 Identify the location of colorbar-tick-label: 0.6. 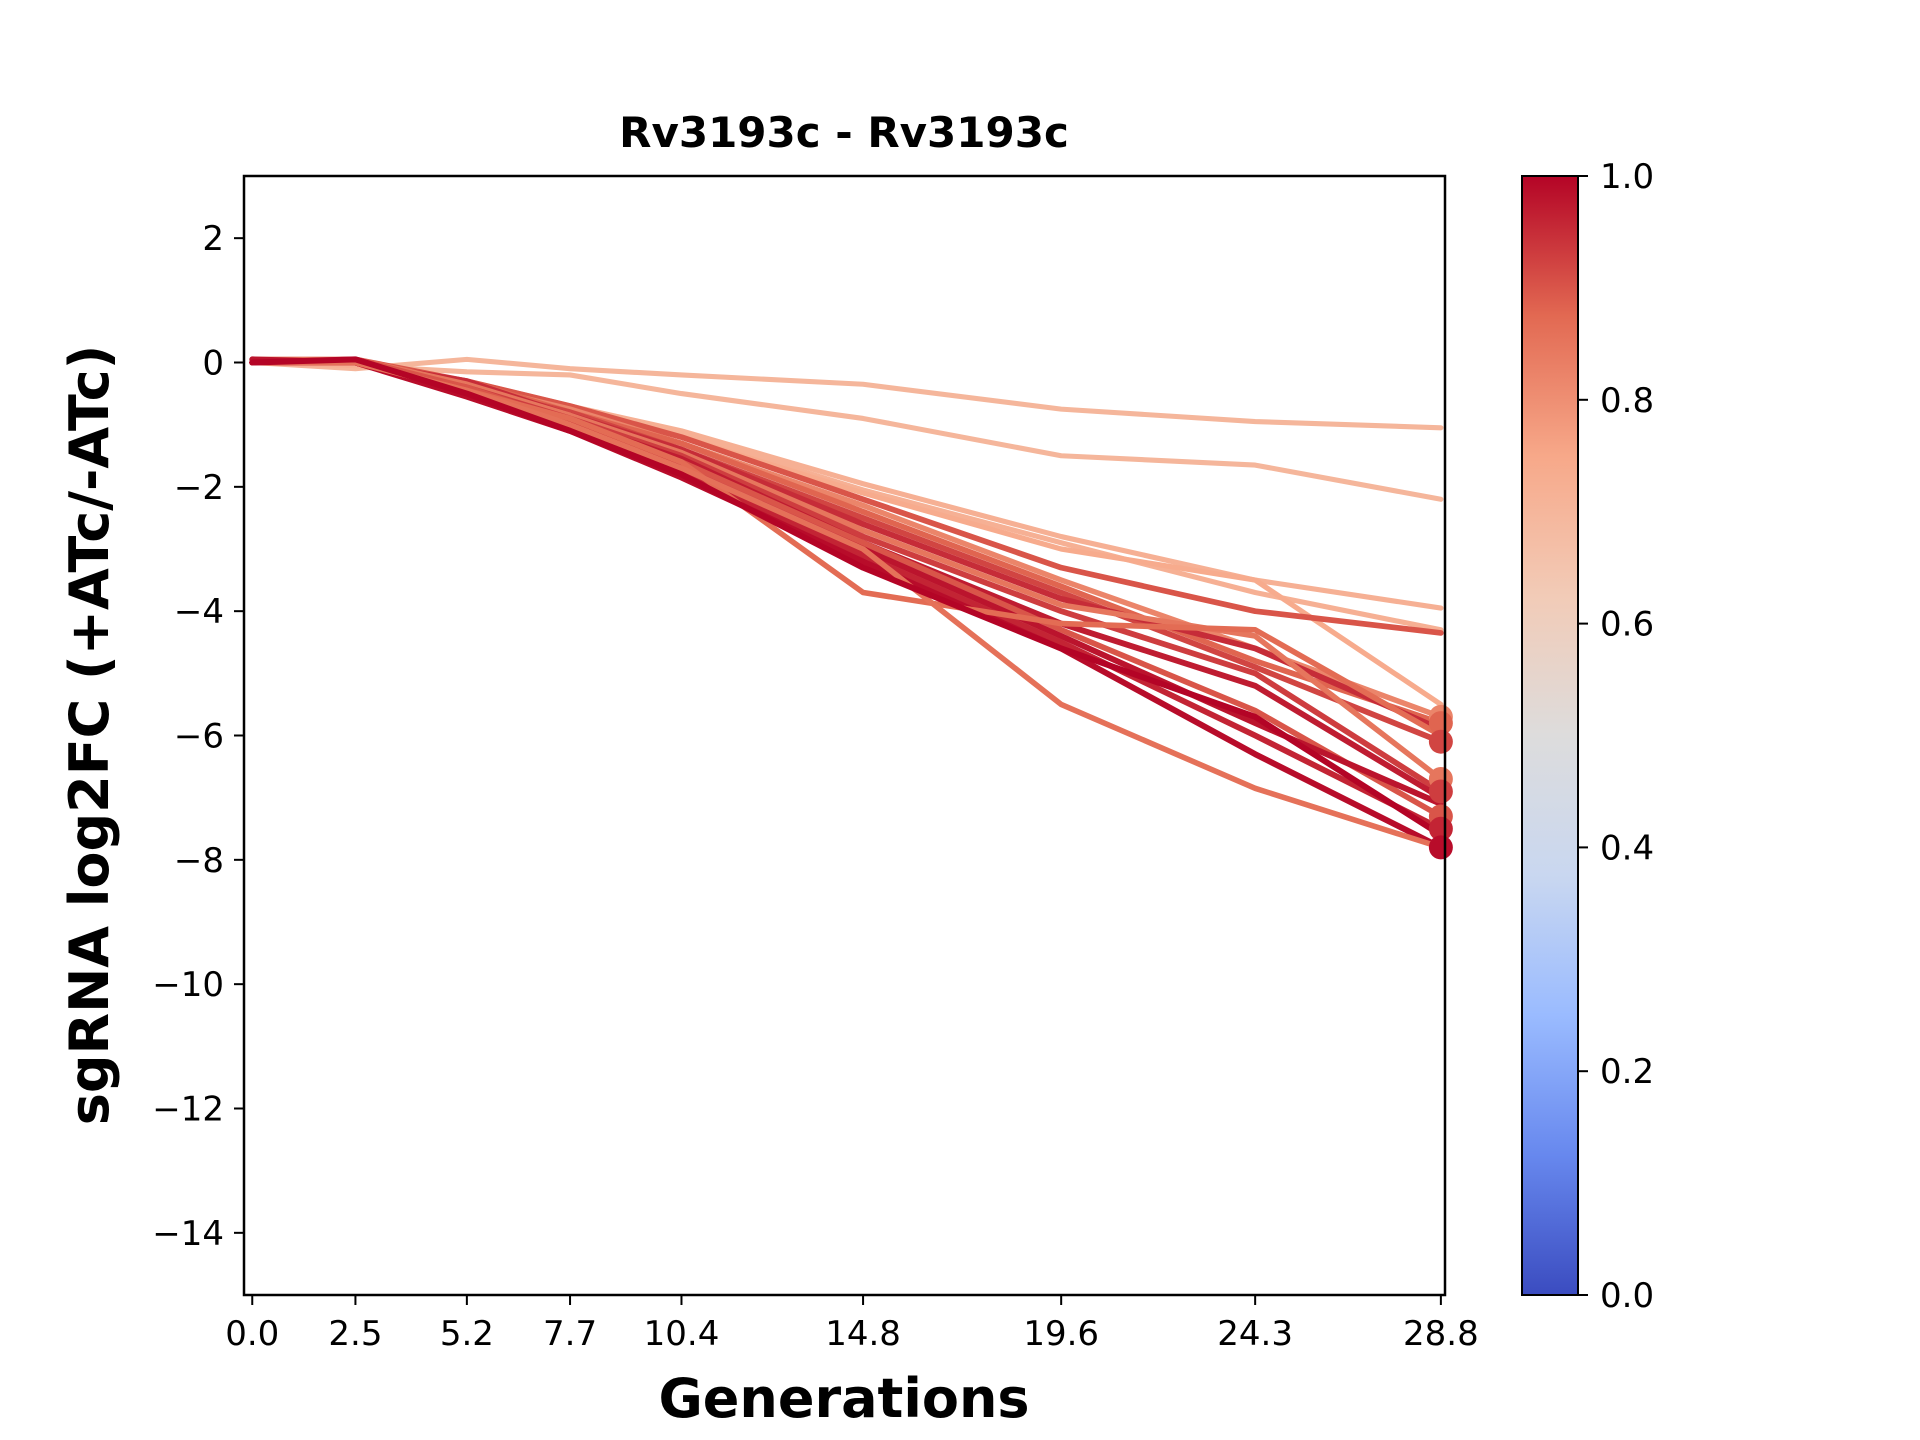
(1627, 625).